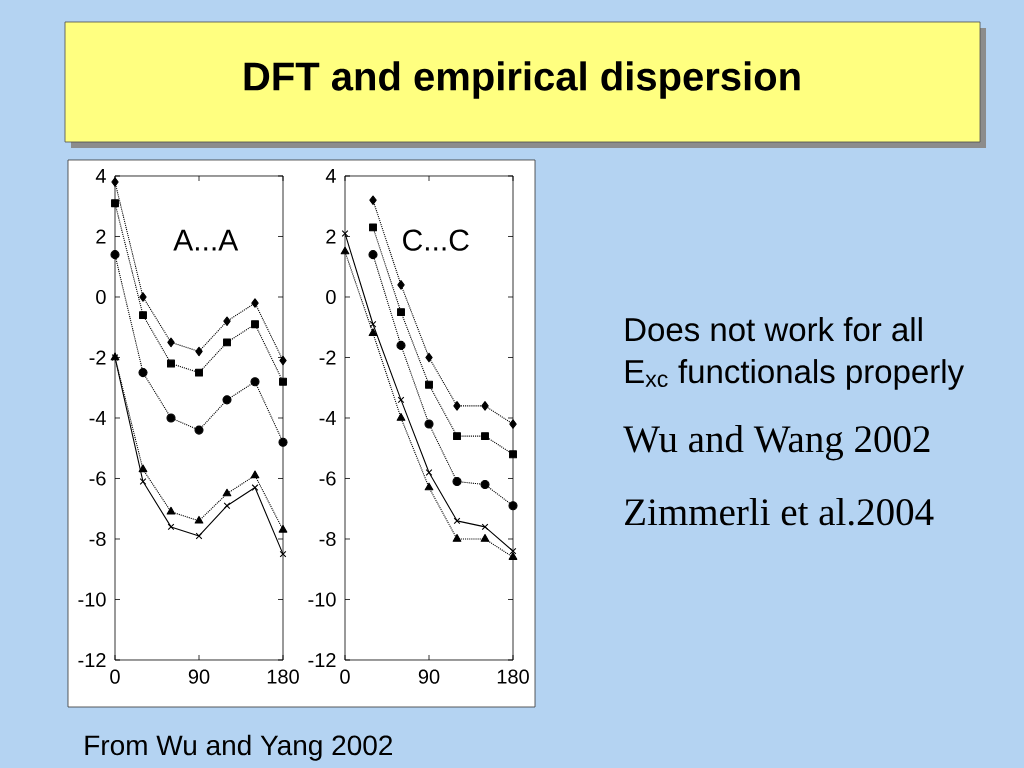 The width and height of the screenshot is (1024, 768). Describe the element at coordinates (776, 442) in the screenshot. I see `text: Wu and Wang 2002` at that location.